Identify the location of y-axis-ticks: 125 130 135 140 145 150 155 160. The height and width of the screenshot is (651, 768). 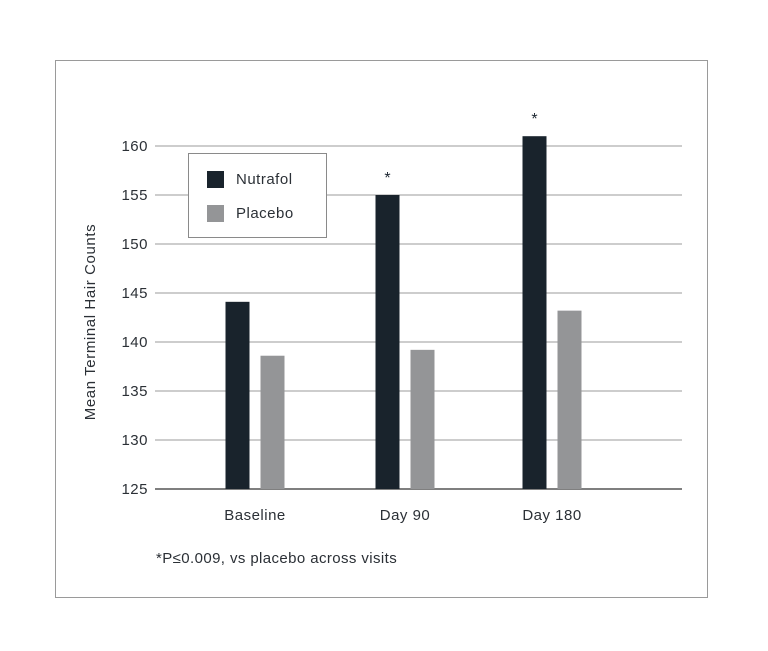
(134, 318).